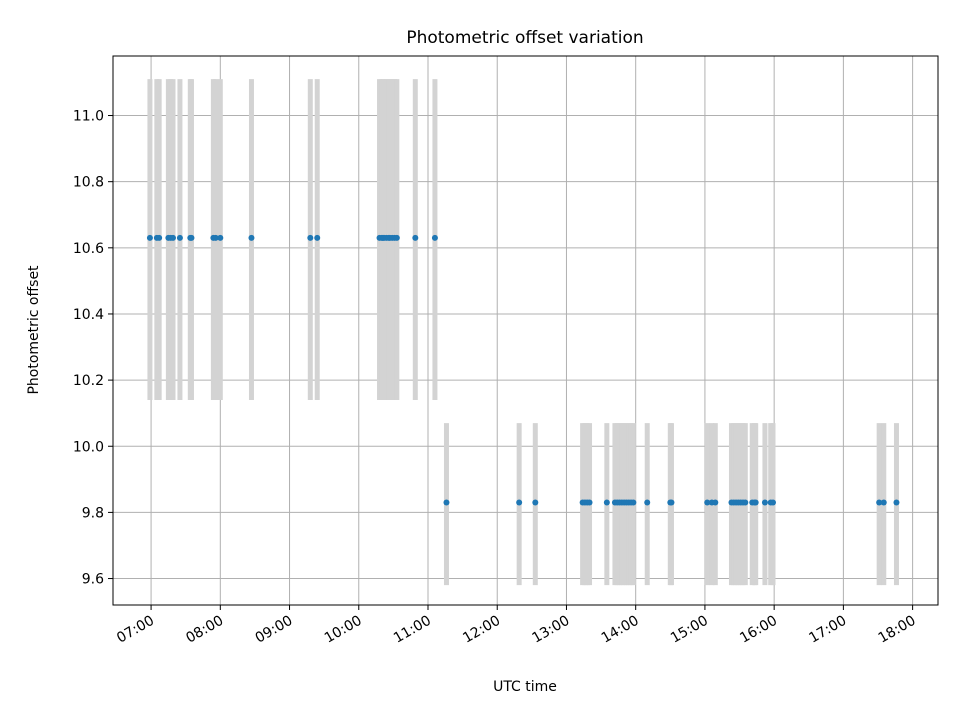  What do you see at coordinates (88, 183) in the screenshot?
I see `y-tick-label: 10.8` at bounding box center [88, 183].